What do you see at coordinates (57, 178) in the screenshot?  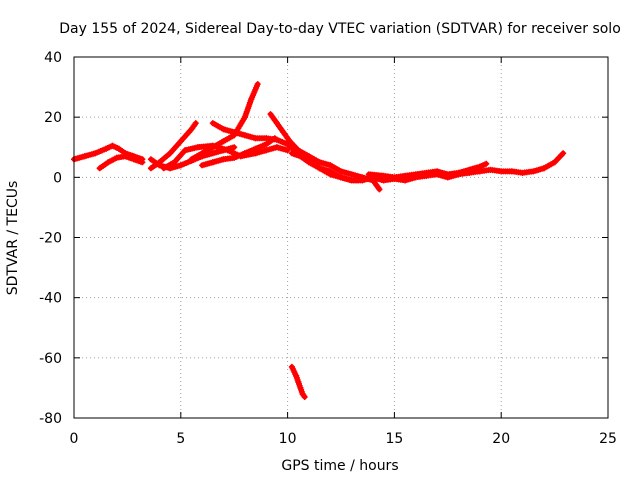 I see `y-tick-label: 0` at bounding box center [57, 178].